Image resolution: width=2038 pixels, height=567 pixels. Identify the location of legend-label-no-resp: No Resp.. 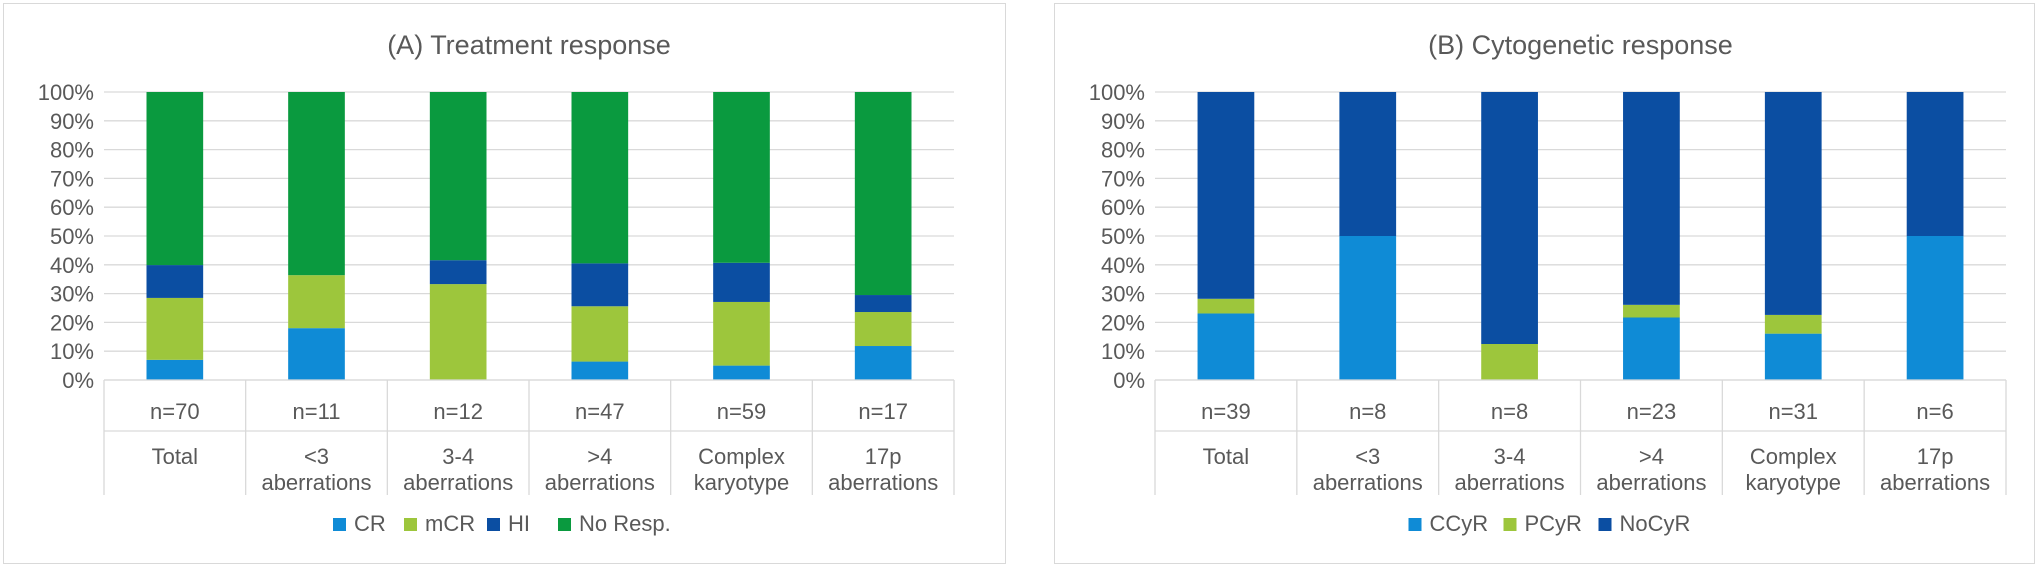
(625, 523).